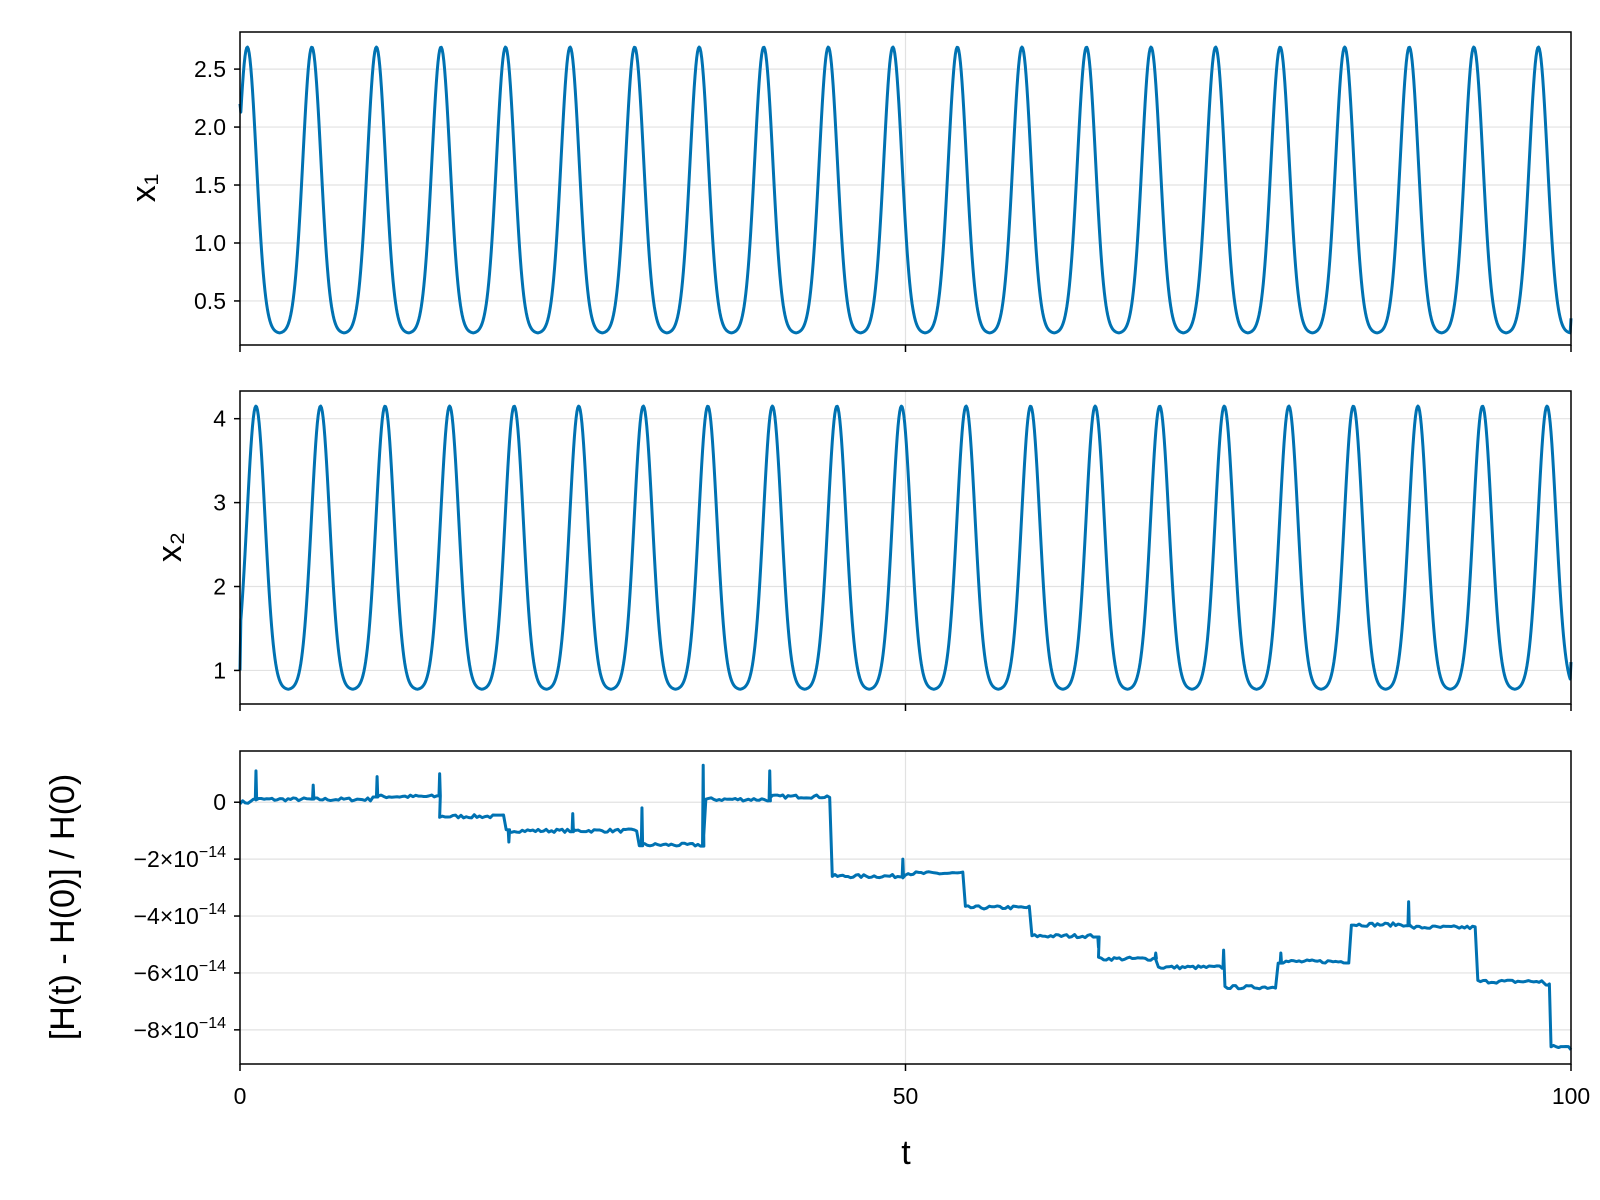 This screenshot has width=1600, height=1200. Describe the element at coordinates (219, 802) in the screenshot. I see `ytick-label: 0` at that location.